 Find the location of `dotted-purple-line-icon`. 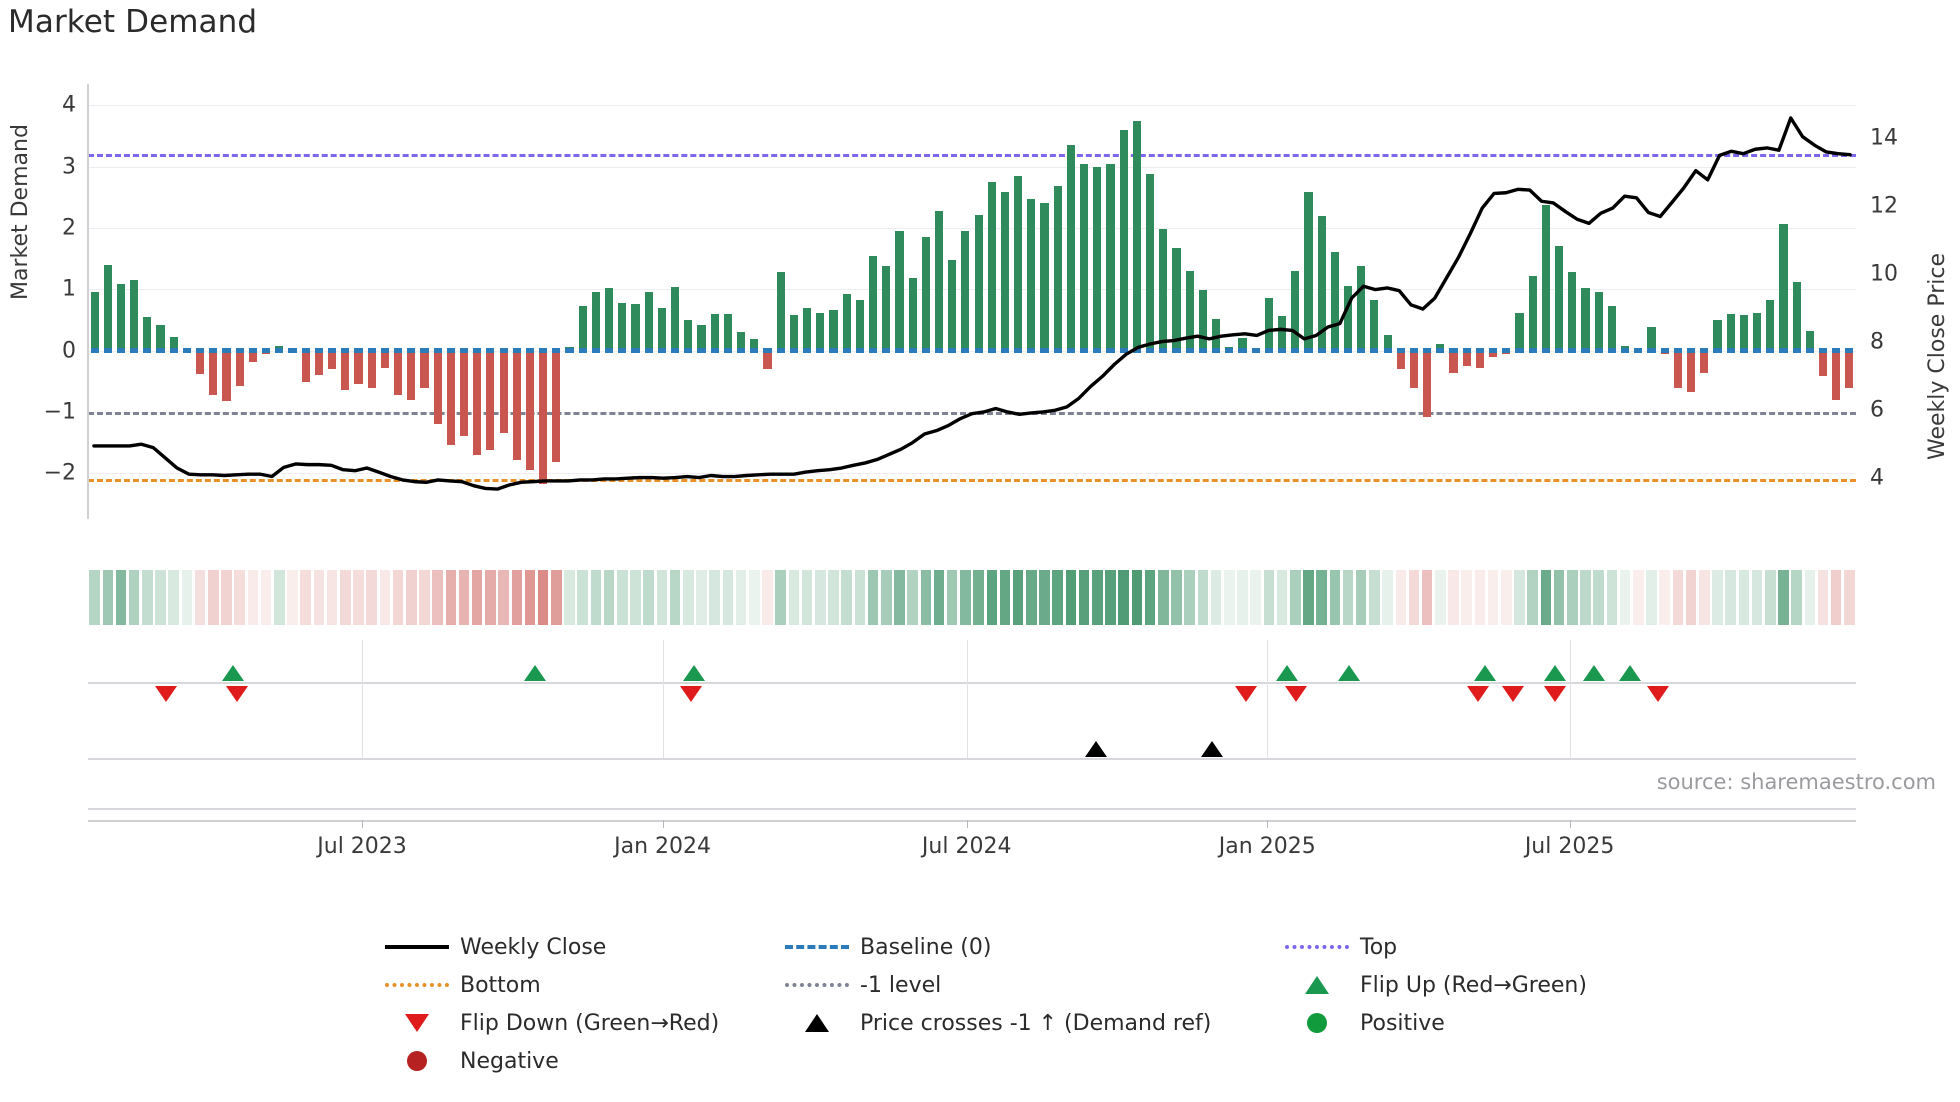

dotted-purple-line-icon is located at coordinates (1317, 947).